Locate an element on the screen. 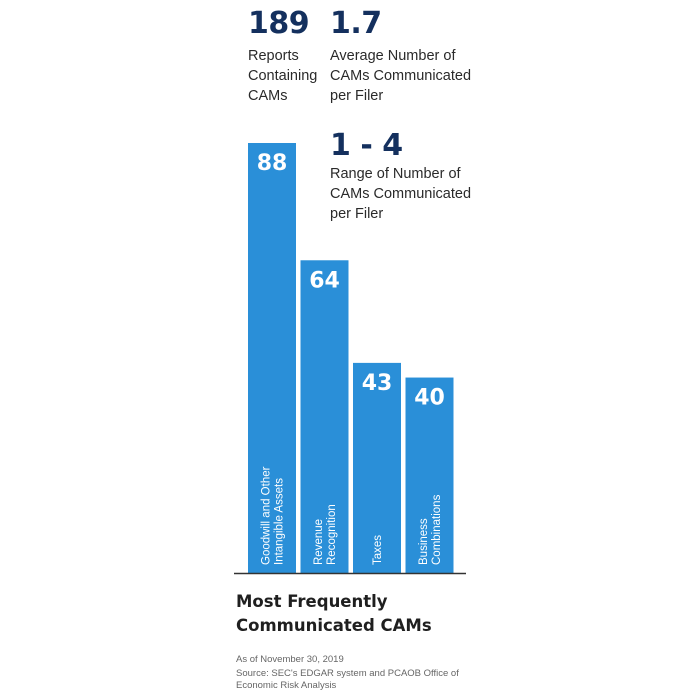  stat-range-value: 1 - 4 is located at coordinates (366, 145).